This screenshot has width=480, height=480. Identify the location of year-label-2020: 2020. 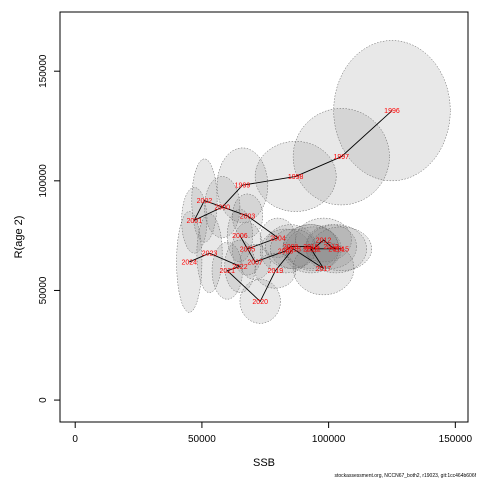
(260, 302).